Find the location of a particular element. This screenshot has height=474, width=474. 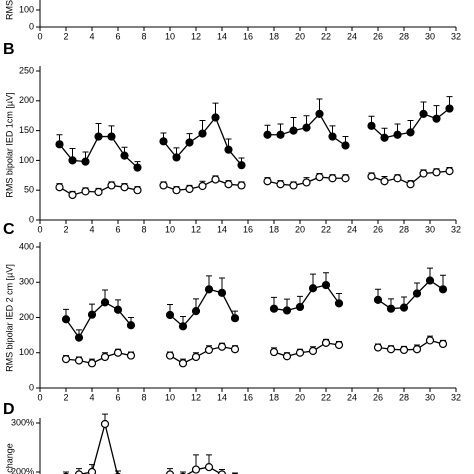

x-tick-label: 26 is located at coordinates (378, 36).